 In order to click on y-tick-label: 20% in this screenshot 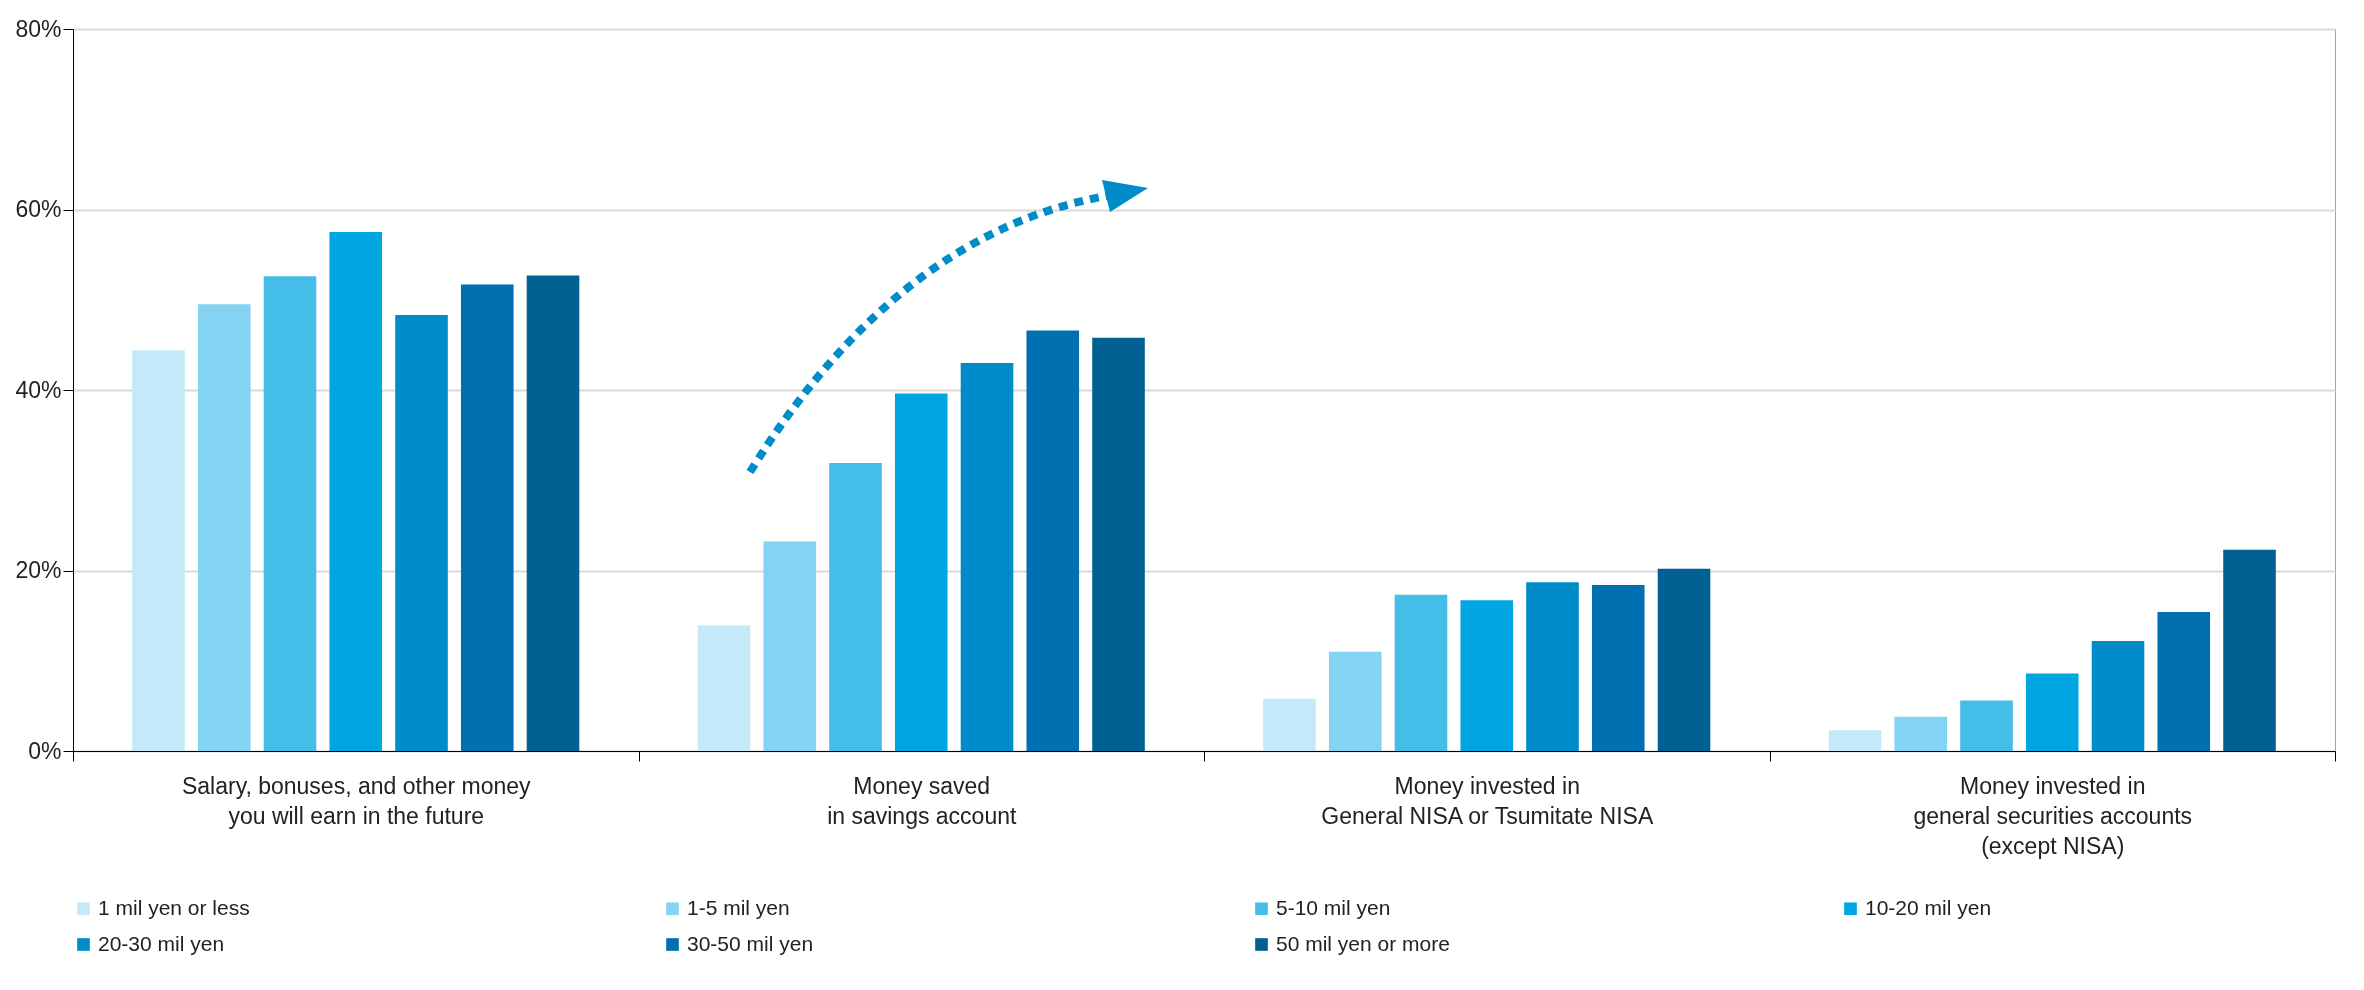, I will do `click(38, 570)`.